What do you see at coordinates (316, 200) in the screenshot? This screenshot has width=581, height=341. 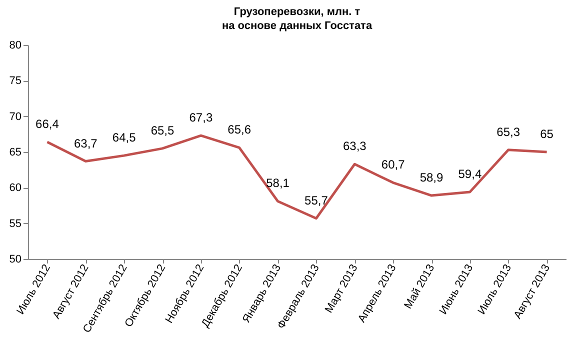 I see `data-label: 55,7` at bounding box center [316, 200].